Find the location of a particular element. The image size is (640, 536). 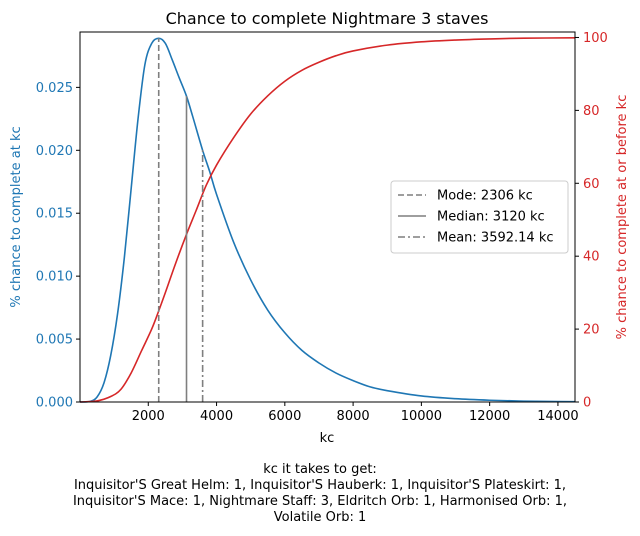

x-tick-label: 14000 is located at coordinates (557, 416).